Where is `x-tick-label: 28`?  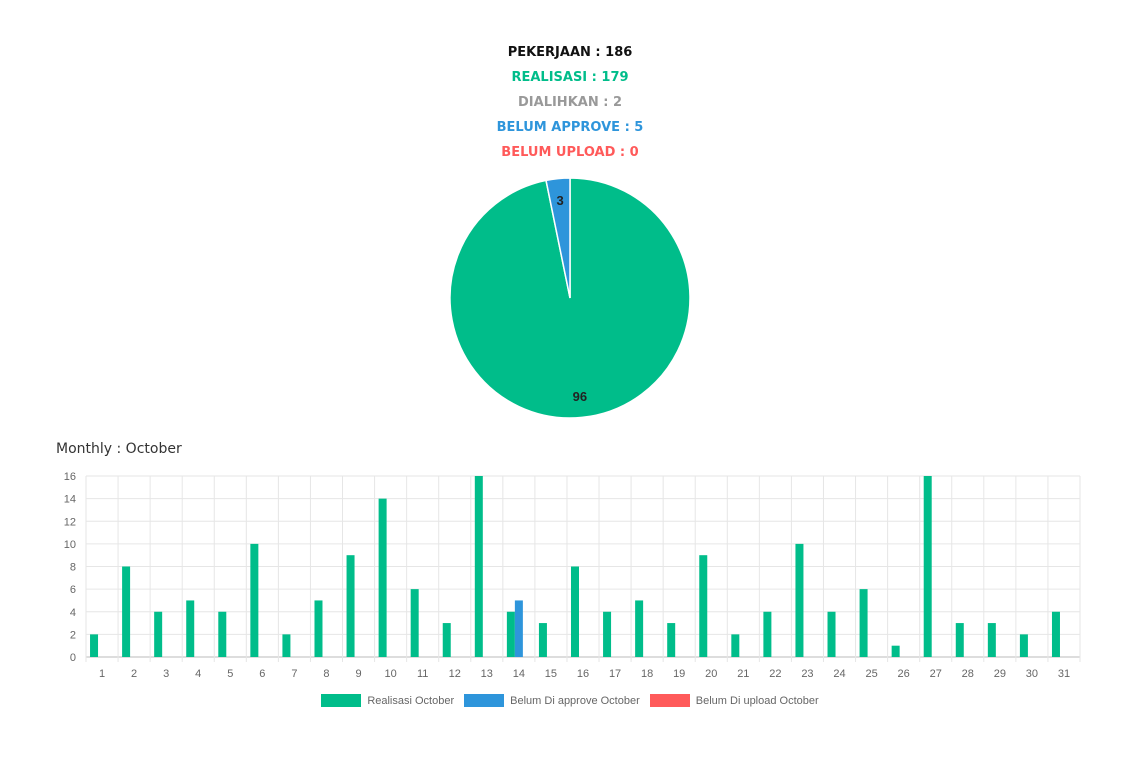
x-tick-label: 28 is located at coordinates (968, 674).